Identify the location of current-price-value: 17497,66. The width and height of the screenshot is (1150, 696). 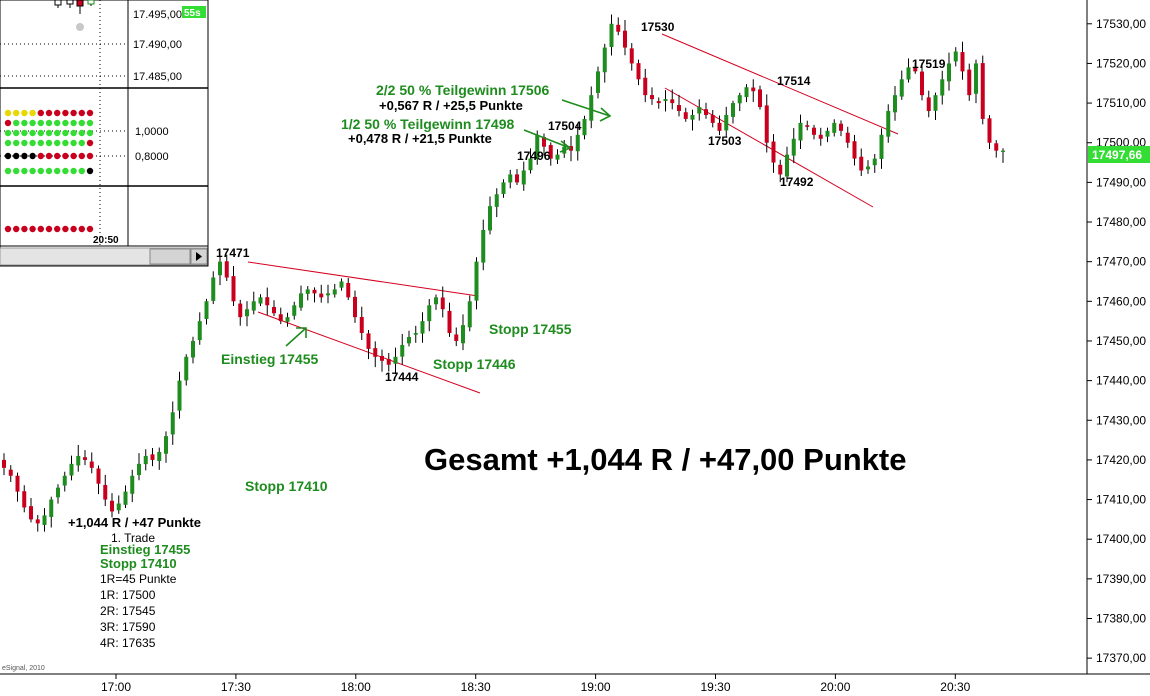
(1117, 155).